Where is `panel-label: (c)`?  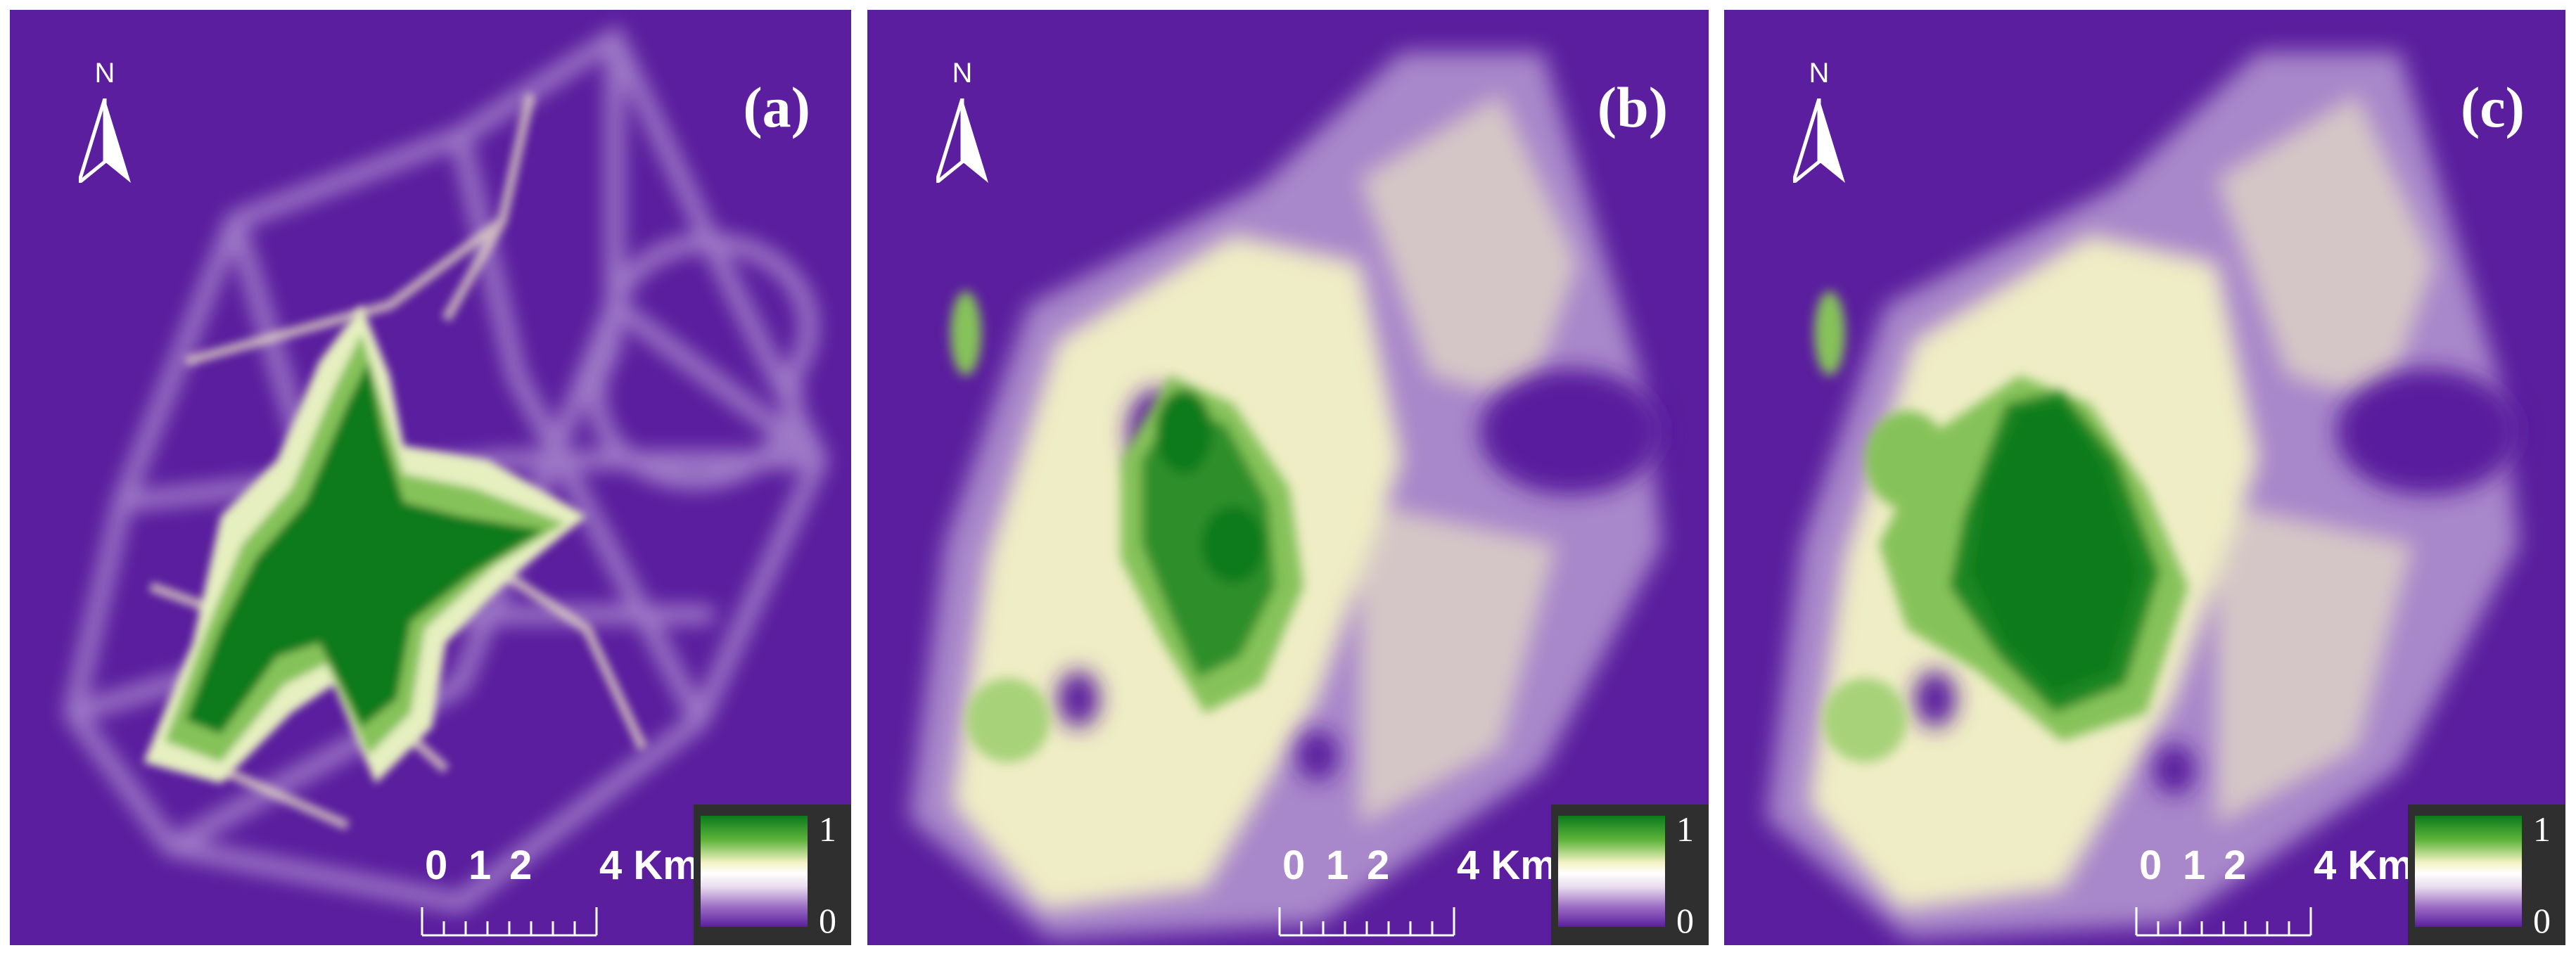 panel-label: (c) is located at coordinates (2492, 107).